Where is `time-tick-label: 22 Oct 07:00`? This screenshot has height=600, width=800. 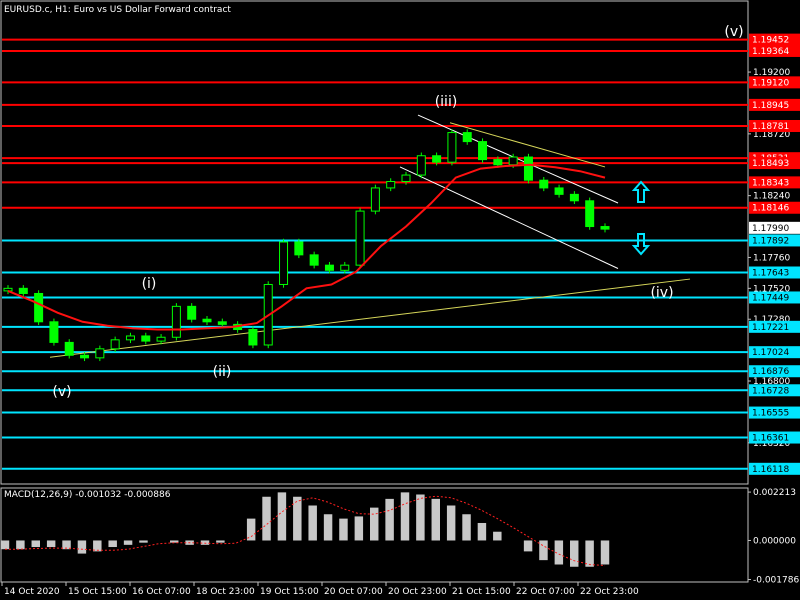
time-tick-label: 22 Oct 07:00 is located at coordinates (545, 592).